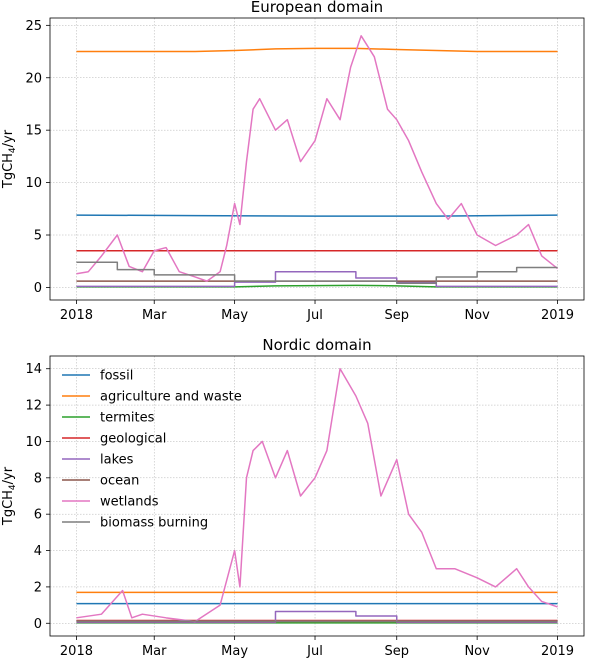 This screenshot has width=594, height=660. What do you see at coordinates (316, 345) in the screenshot?
I see `chart-title: Nordic domain` at bounding box center [316, 345].